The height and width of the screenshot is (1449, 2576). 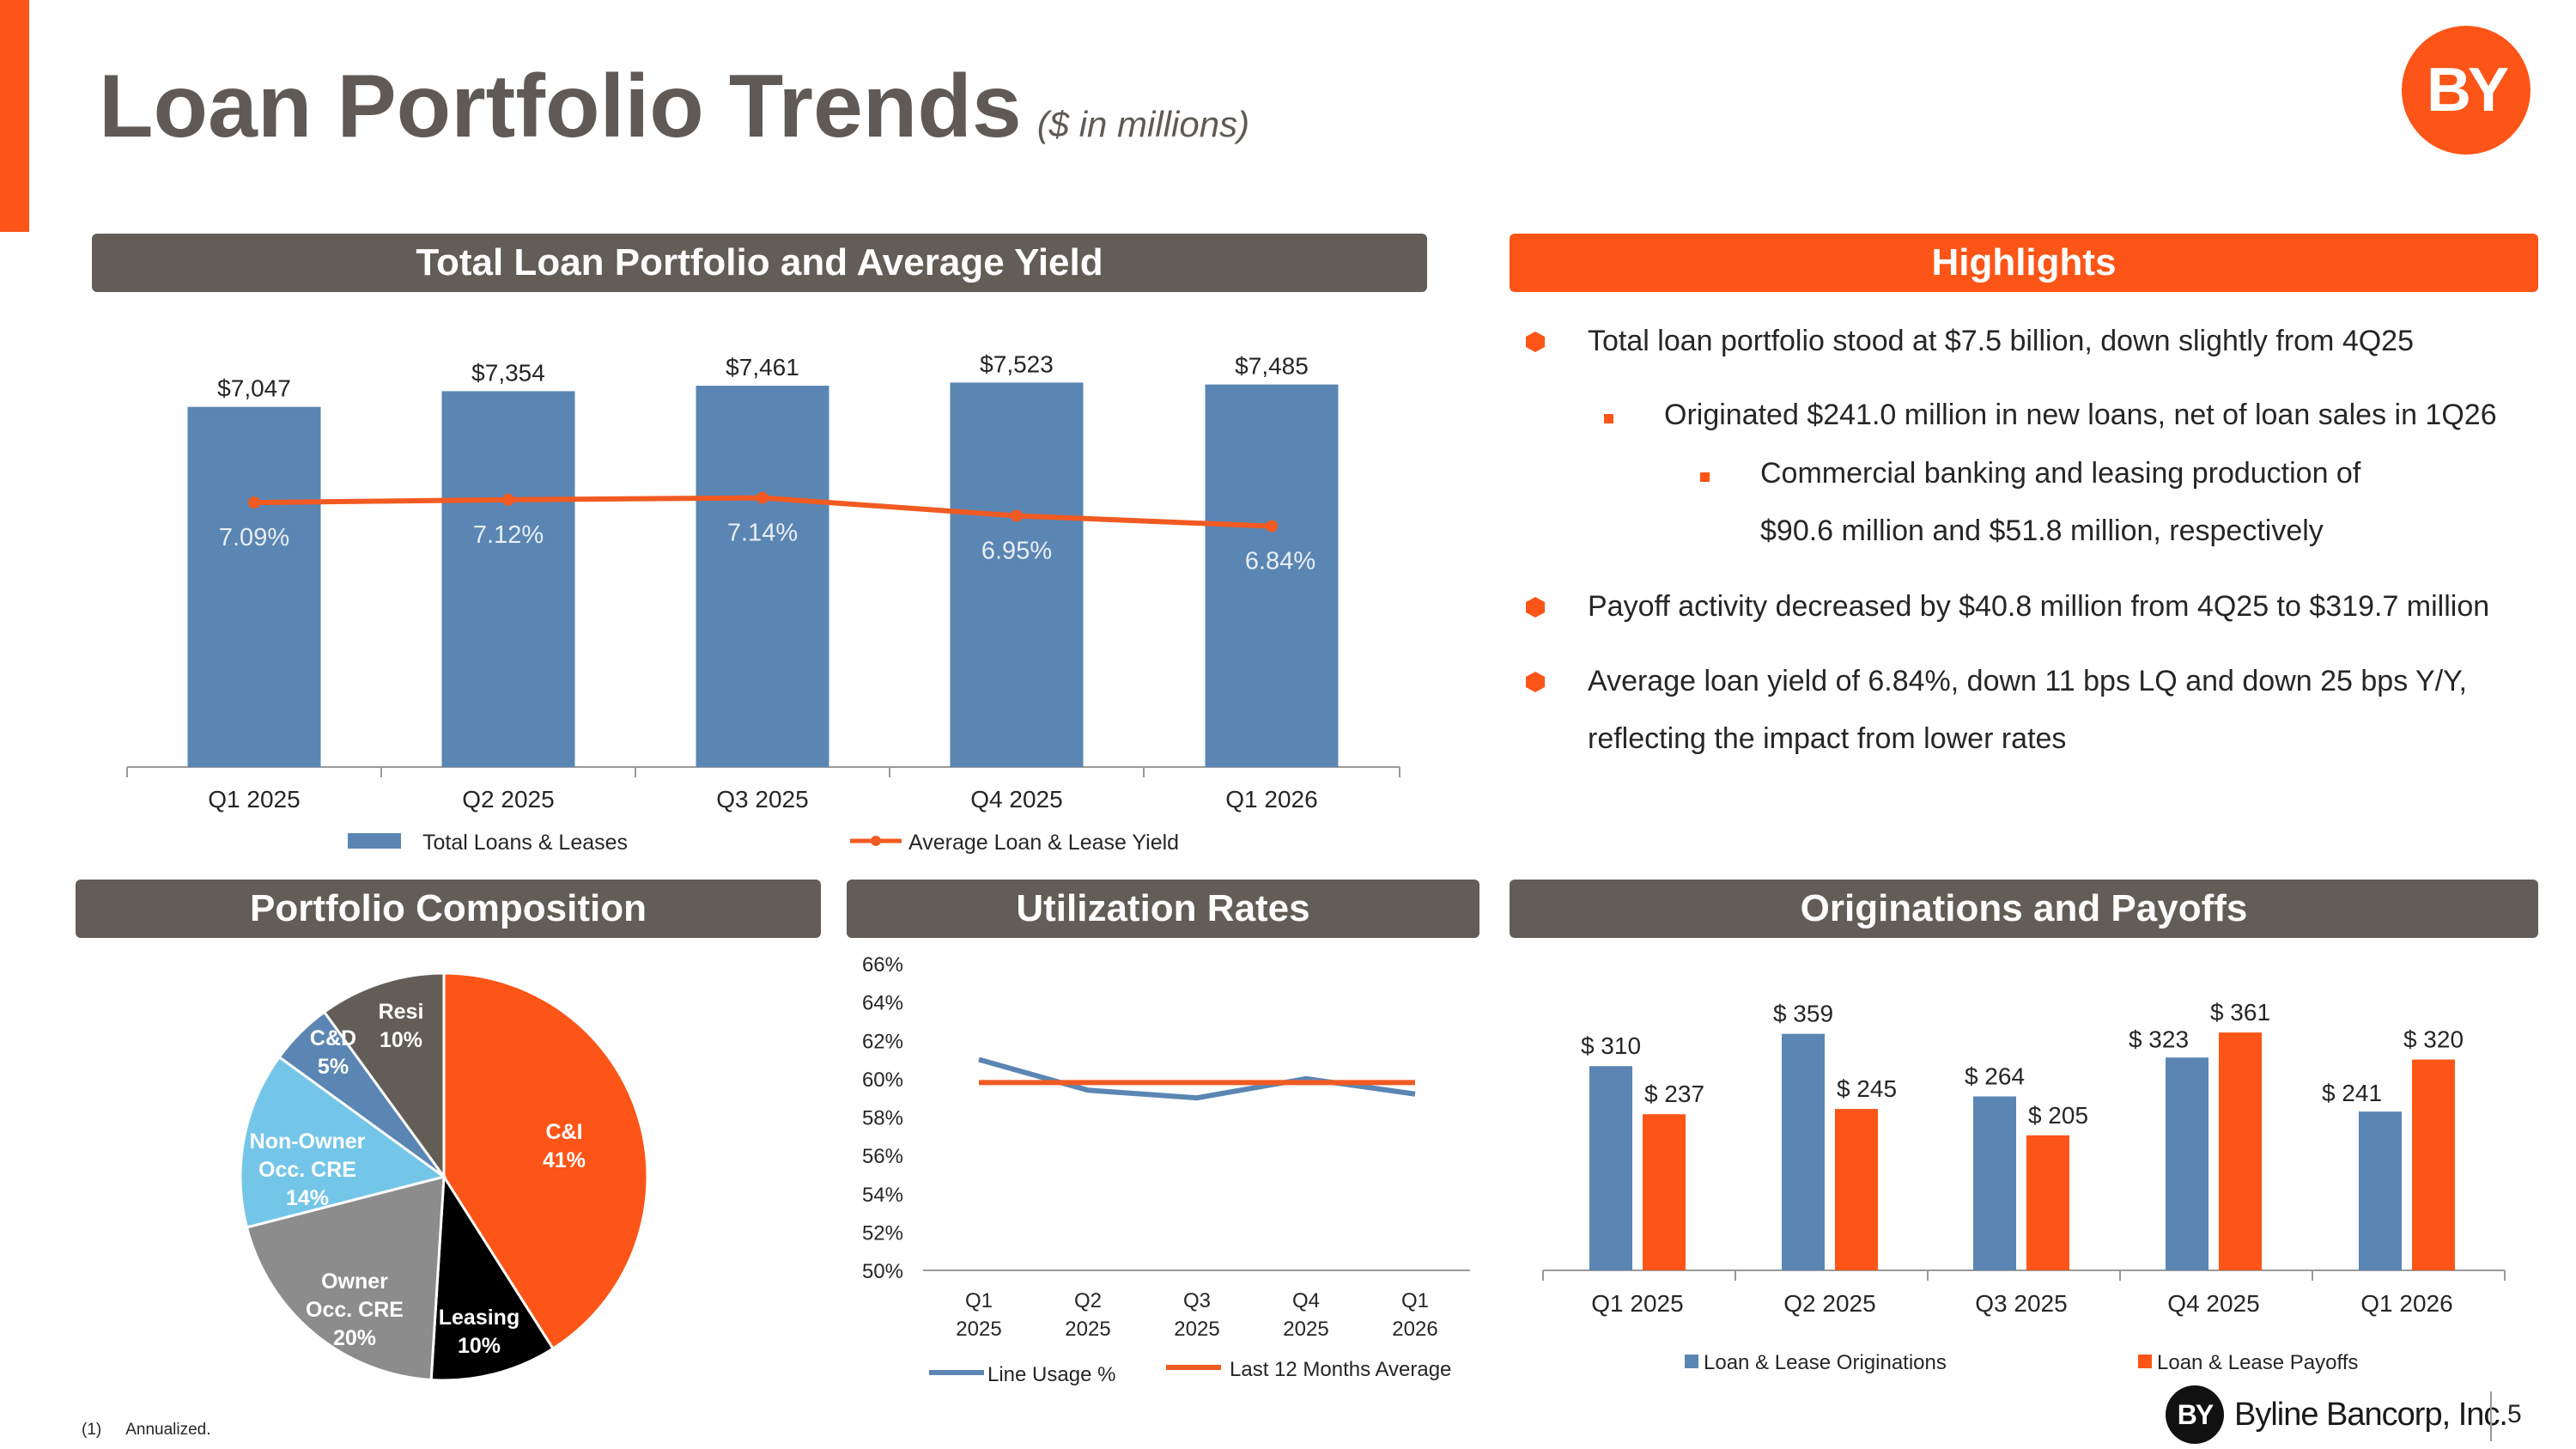 What do you see at coordinates (762, 533) in the screenshot?
I see `yield-value-label: 7.14%` at bounding box center [762, 533].